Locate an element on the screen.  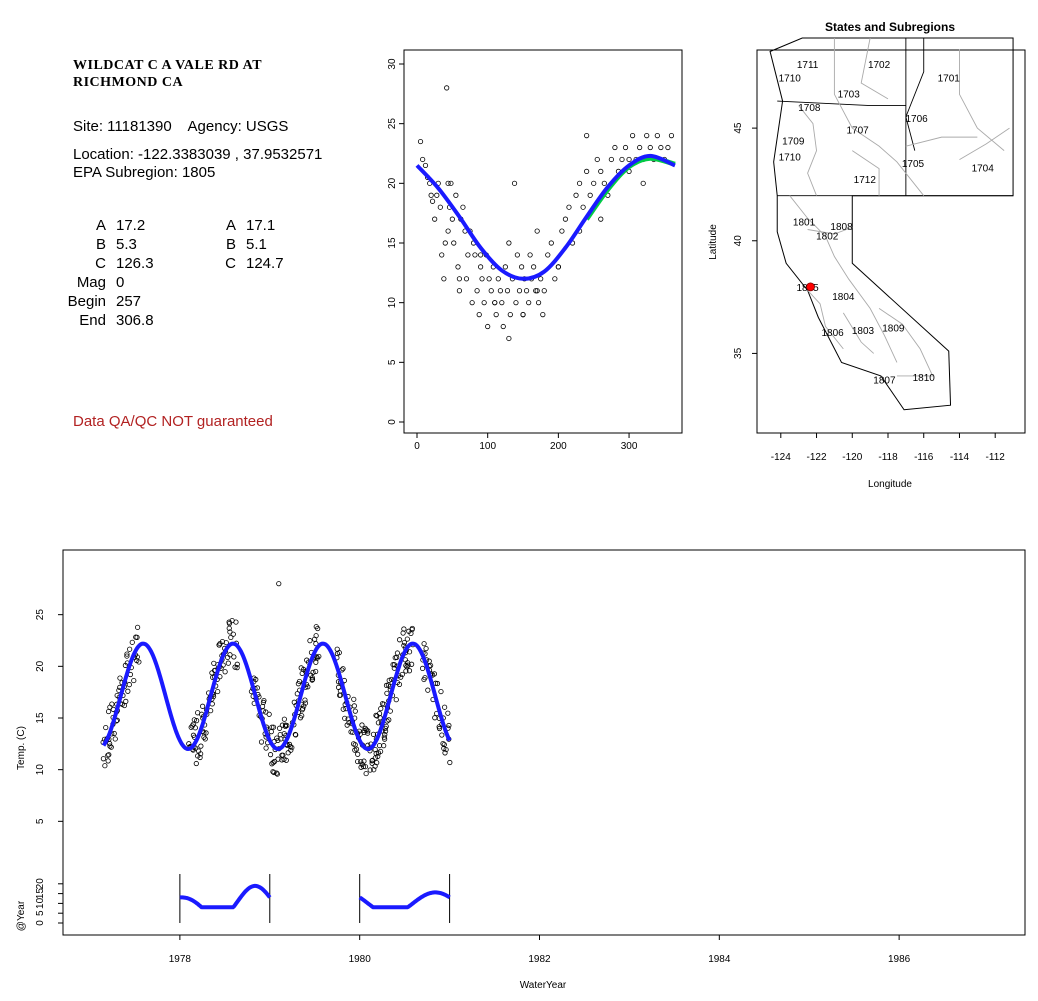
param-row: Begin 257 is located at coordinates (187, 301).